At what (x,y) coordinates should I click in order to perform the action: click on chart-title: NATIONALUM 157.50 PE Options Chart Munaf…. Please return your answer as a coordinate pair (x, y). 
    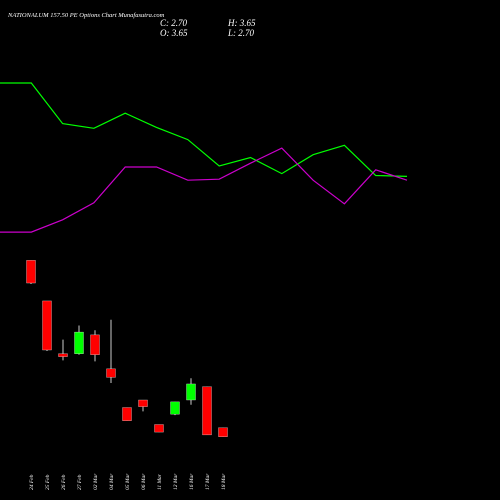
    Looking at the image, I should click on (86, 15).